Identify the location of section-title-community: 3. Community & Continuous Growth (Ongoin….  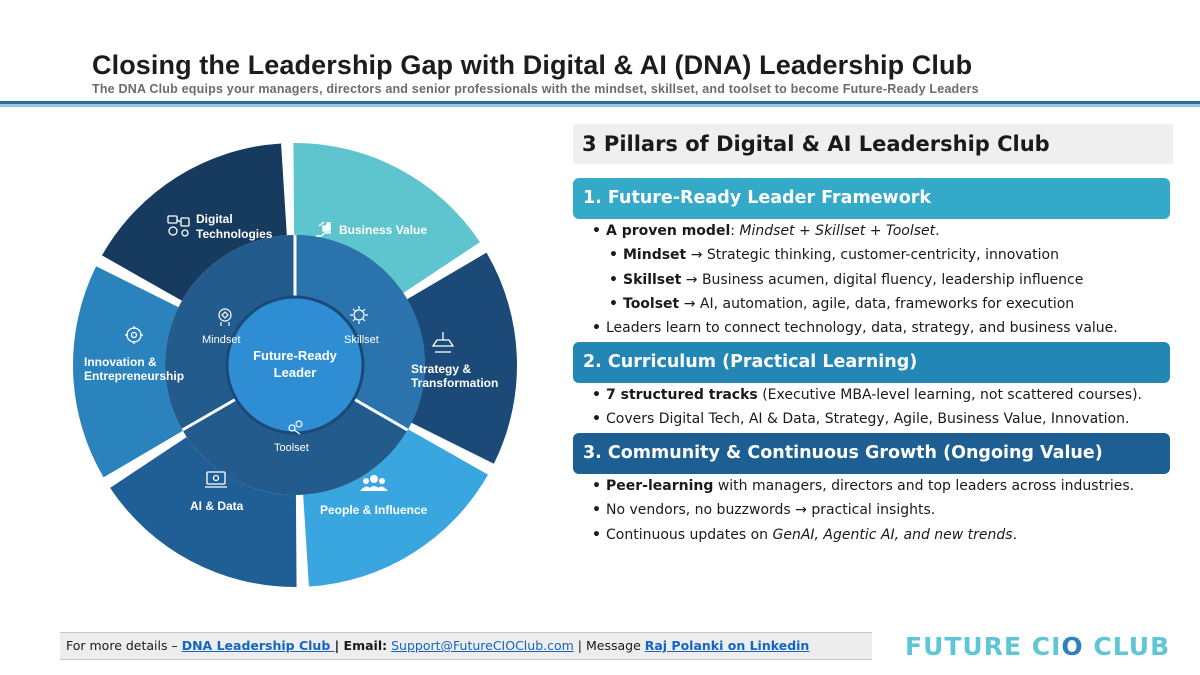
(871, 453).